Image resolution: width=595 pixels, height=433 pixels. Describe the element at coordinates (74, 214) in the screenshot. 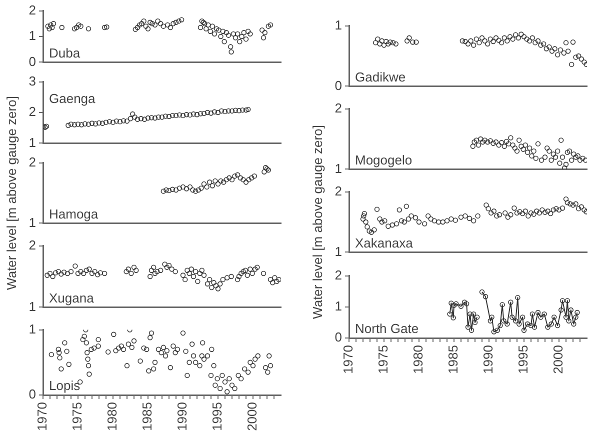

I see `text: Hamoga` at that location.